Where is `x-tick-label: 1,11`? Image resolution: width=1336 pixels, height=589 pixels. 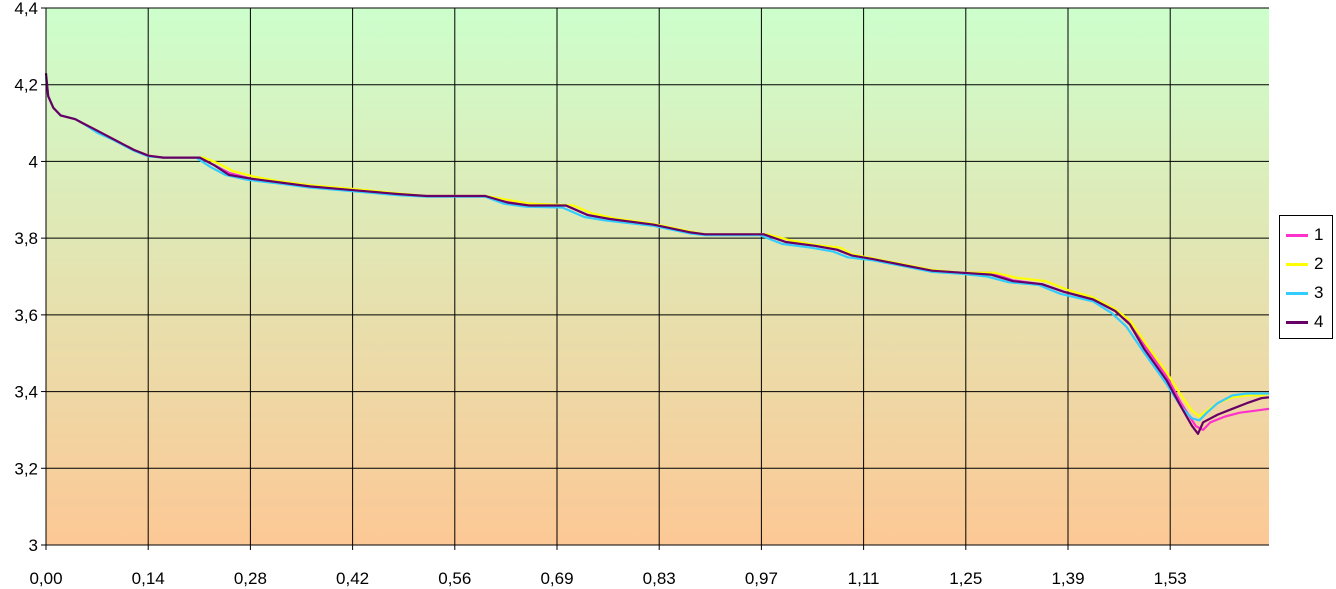
x-tick-label: 1,11 is located at coordinates (864, 578).